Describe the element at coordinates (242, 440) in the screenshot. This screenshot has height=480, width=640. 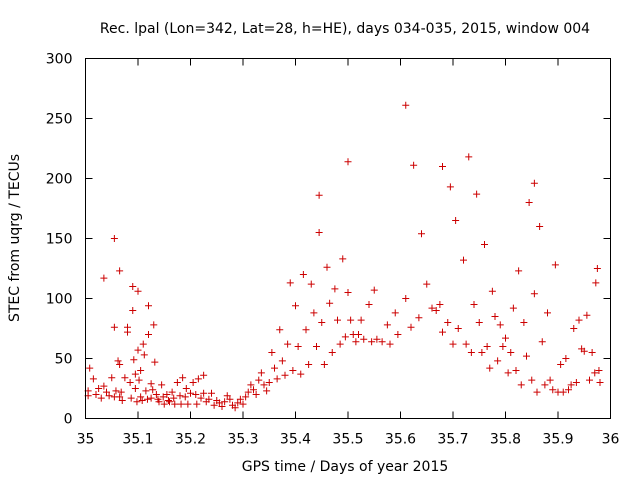
I see `x-tick-label: 35.3` at that location.